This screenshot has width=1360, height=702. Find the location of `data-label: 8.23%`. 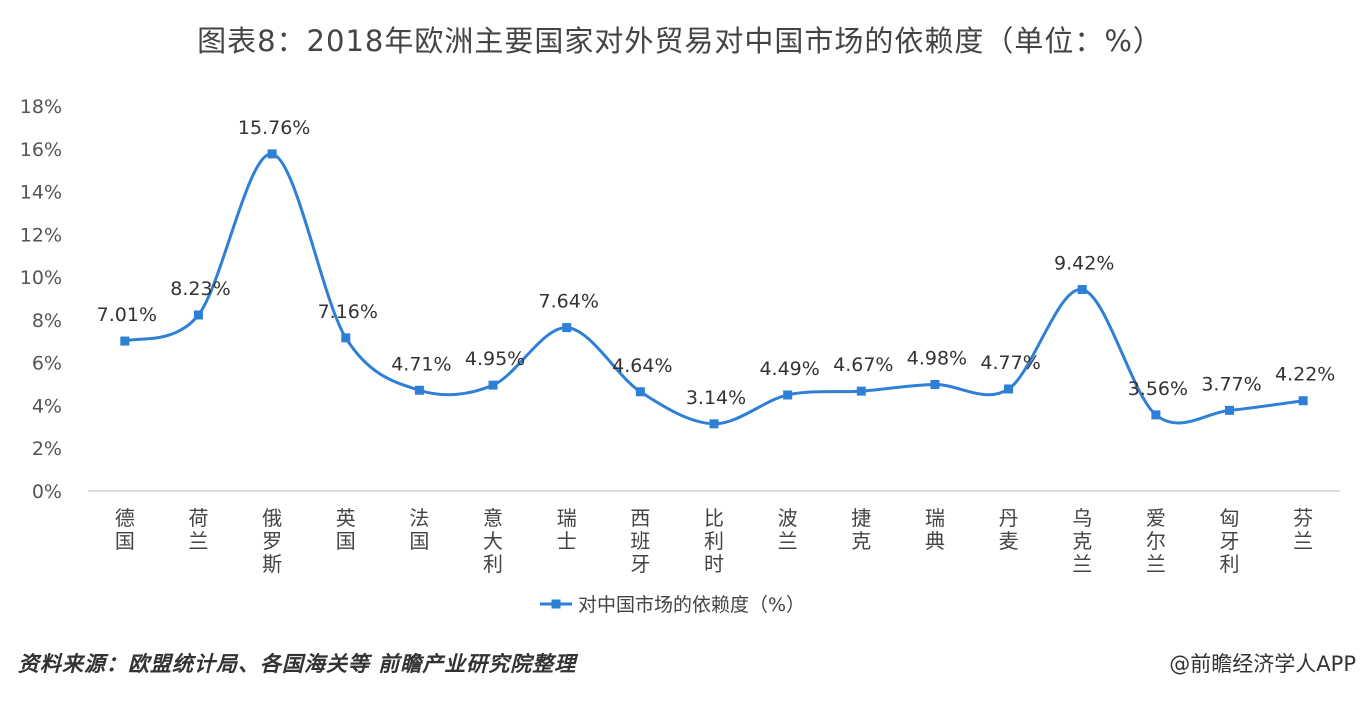

data-label: 8.23% is located at coordinates (200, 289).